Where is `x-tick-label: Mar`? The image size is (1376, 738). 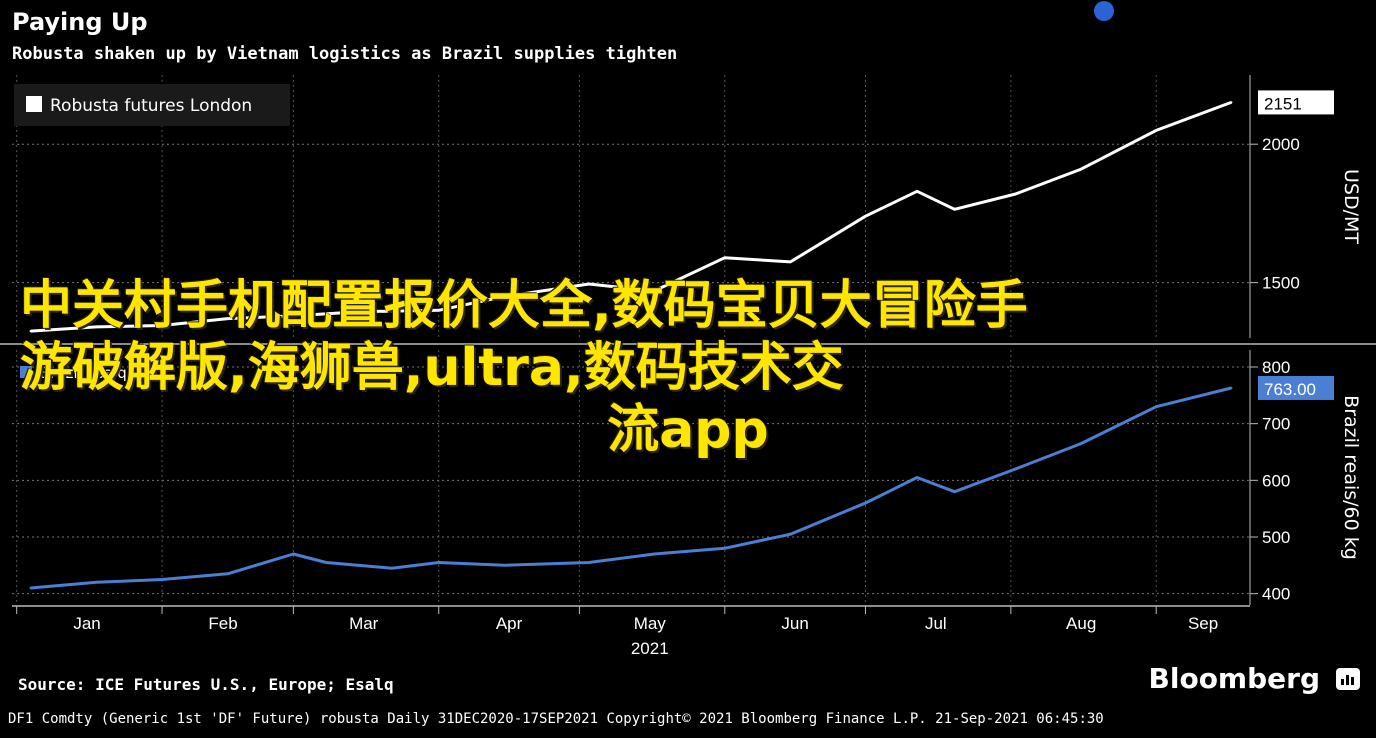
x-tick-label: Mar is located at coordinates (364, 623).